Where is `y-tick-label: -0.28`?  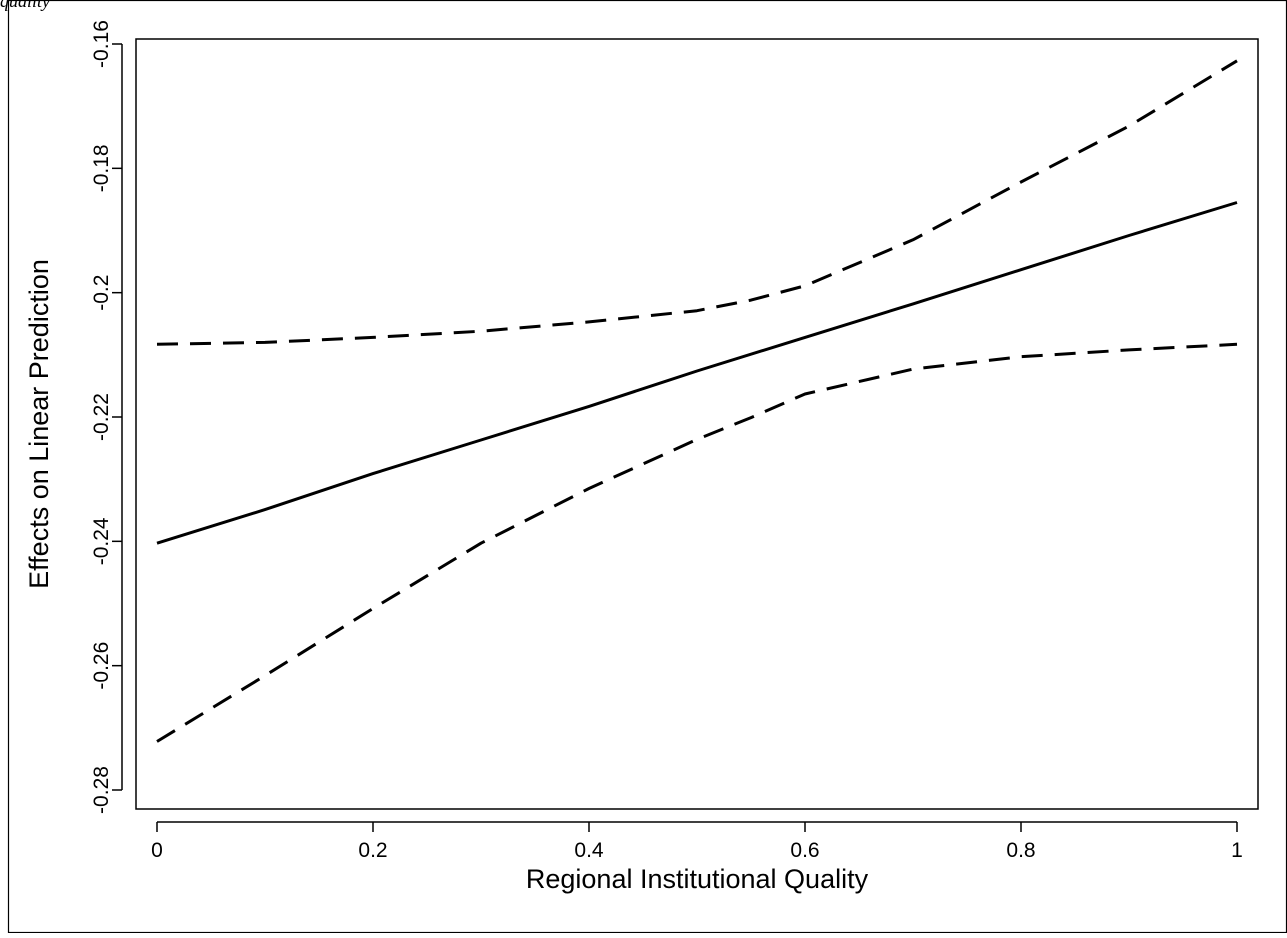
y-tick-label: -0.28 is located at coordinates (101, 790).